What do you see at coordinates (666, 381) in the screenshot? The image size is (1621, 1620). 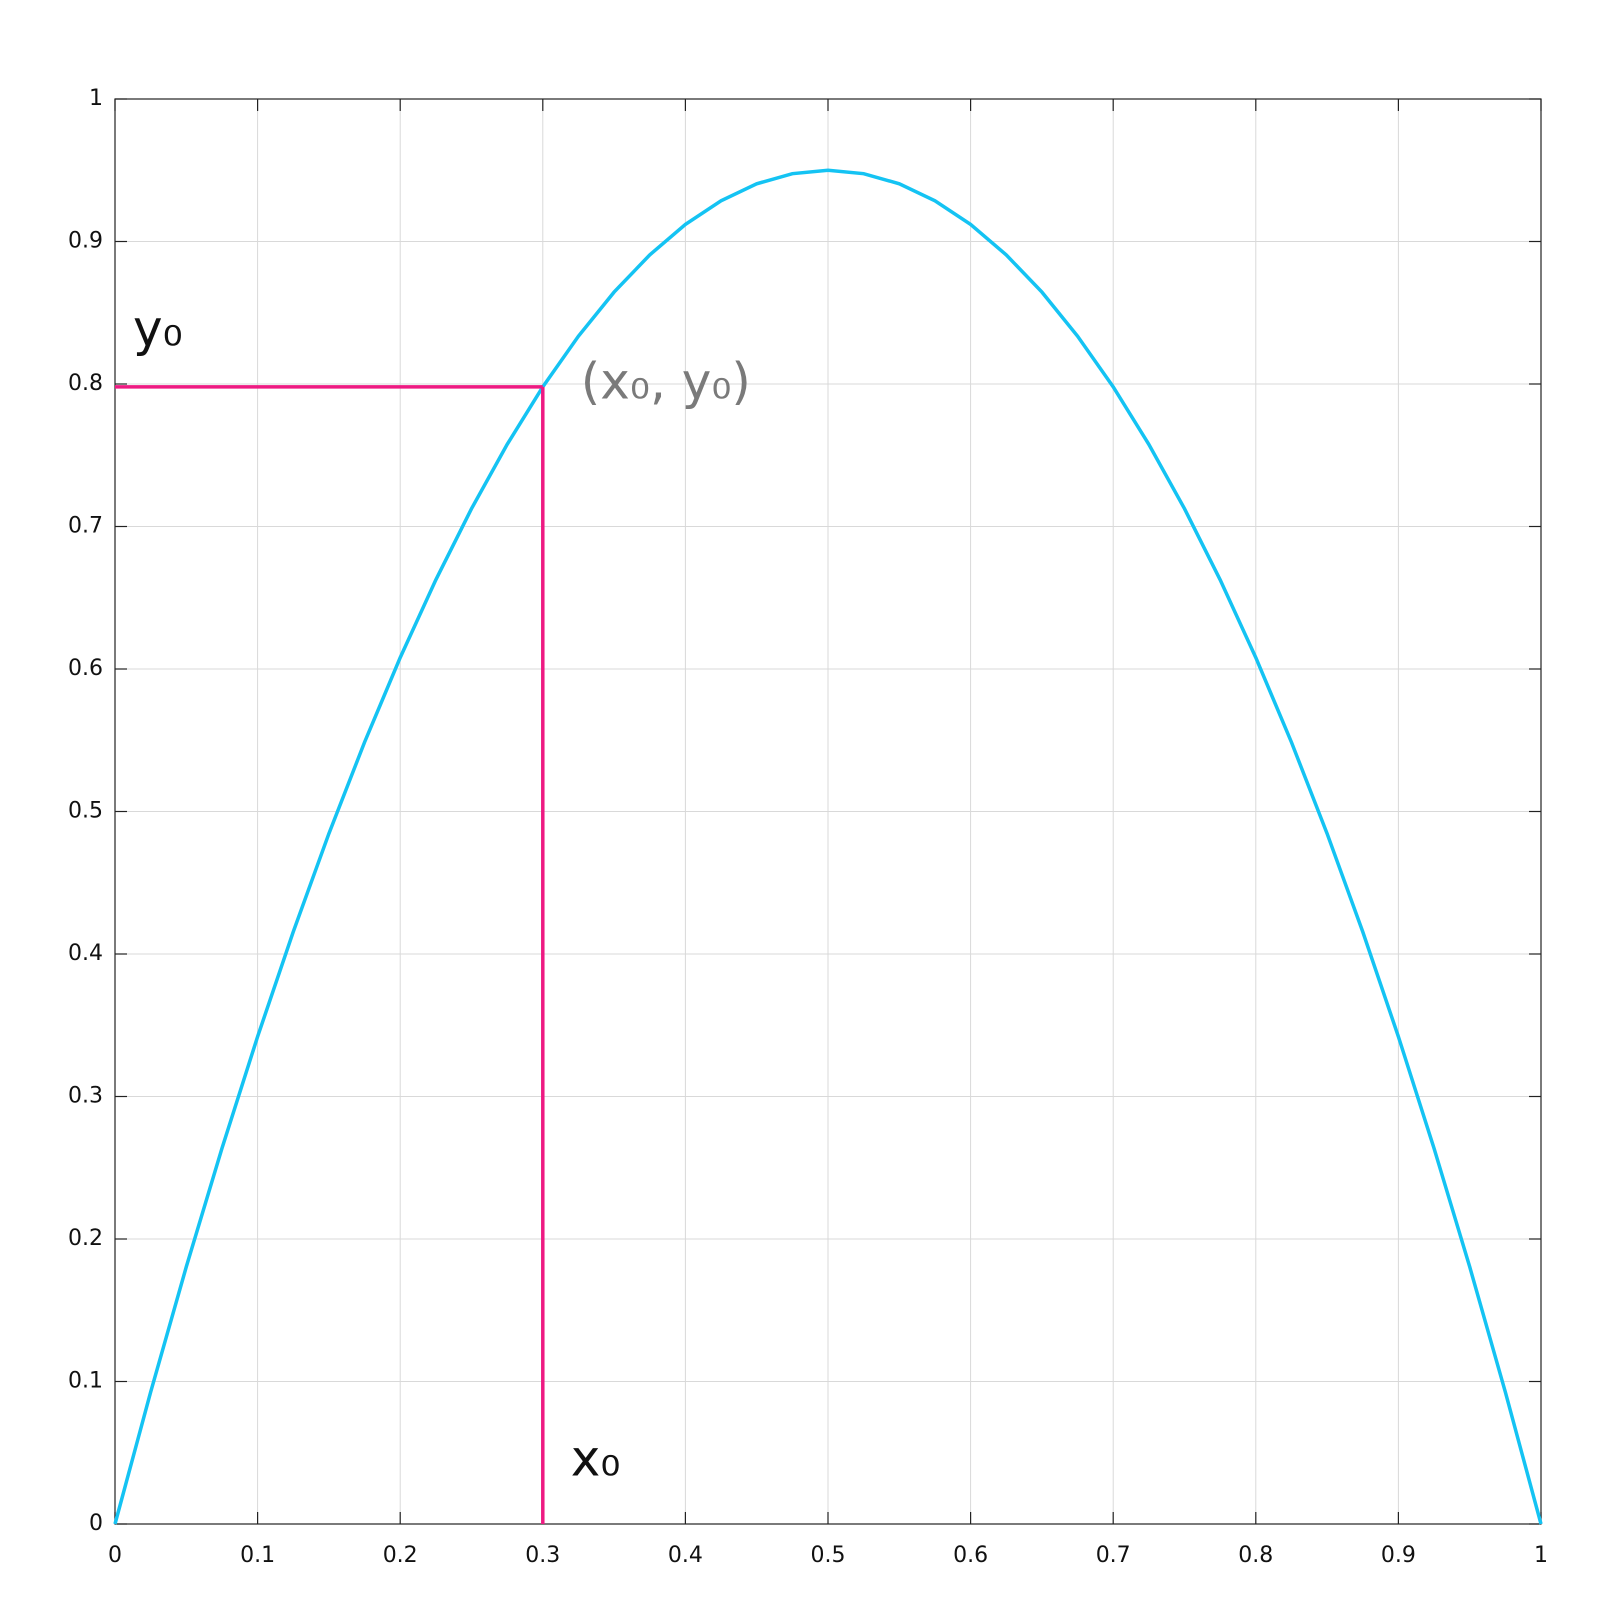 I see `annotation: (x₀, y₀)` at bounding box center [666, 381].